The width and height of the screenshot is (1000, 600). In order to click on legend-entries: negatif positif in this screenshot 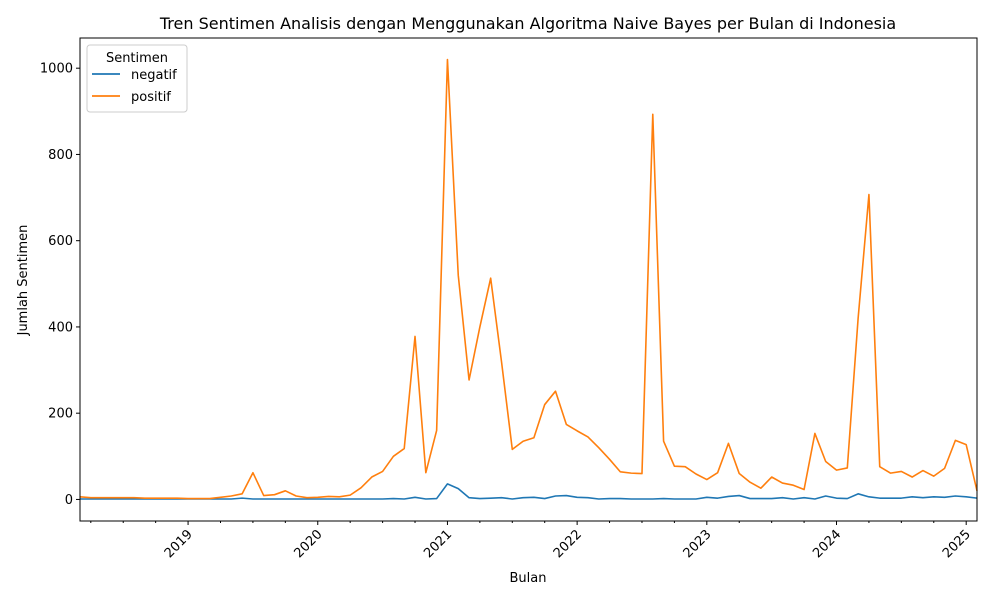, I will do `click(134, 86)`.